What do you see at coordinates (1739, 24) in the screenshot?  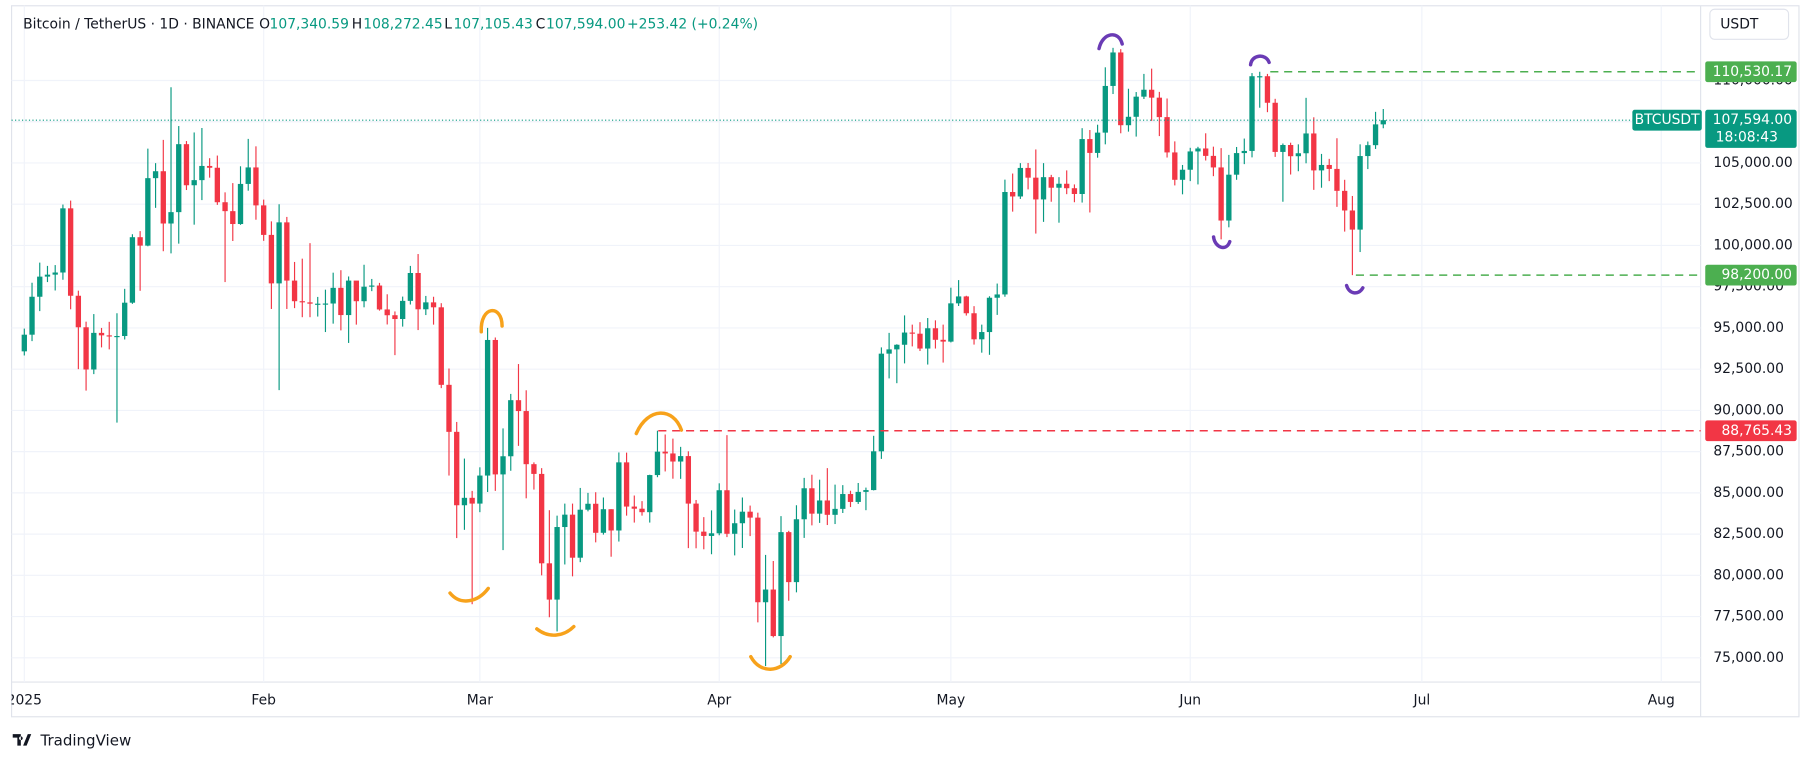 I see `currency-label: USDT` at bounding box center [1739, 24].